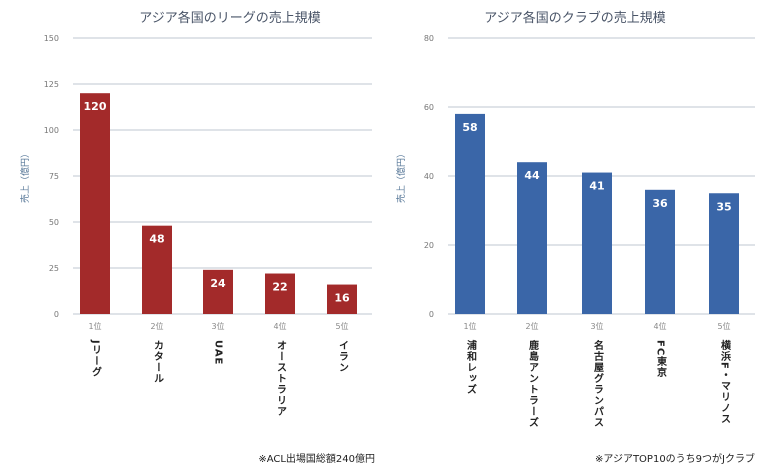 This screenshot has height=476, width=765. I want to click on data-label: 24, so click(218, 283).